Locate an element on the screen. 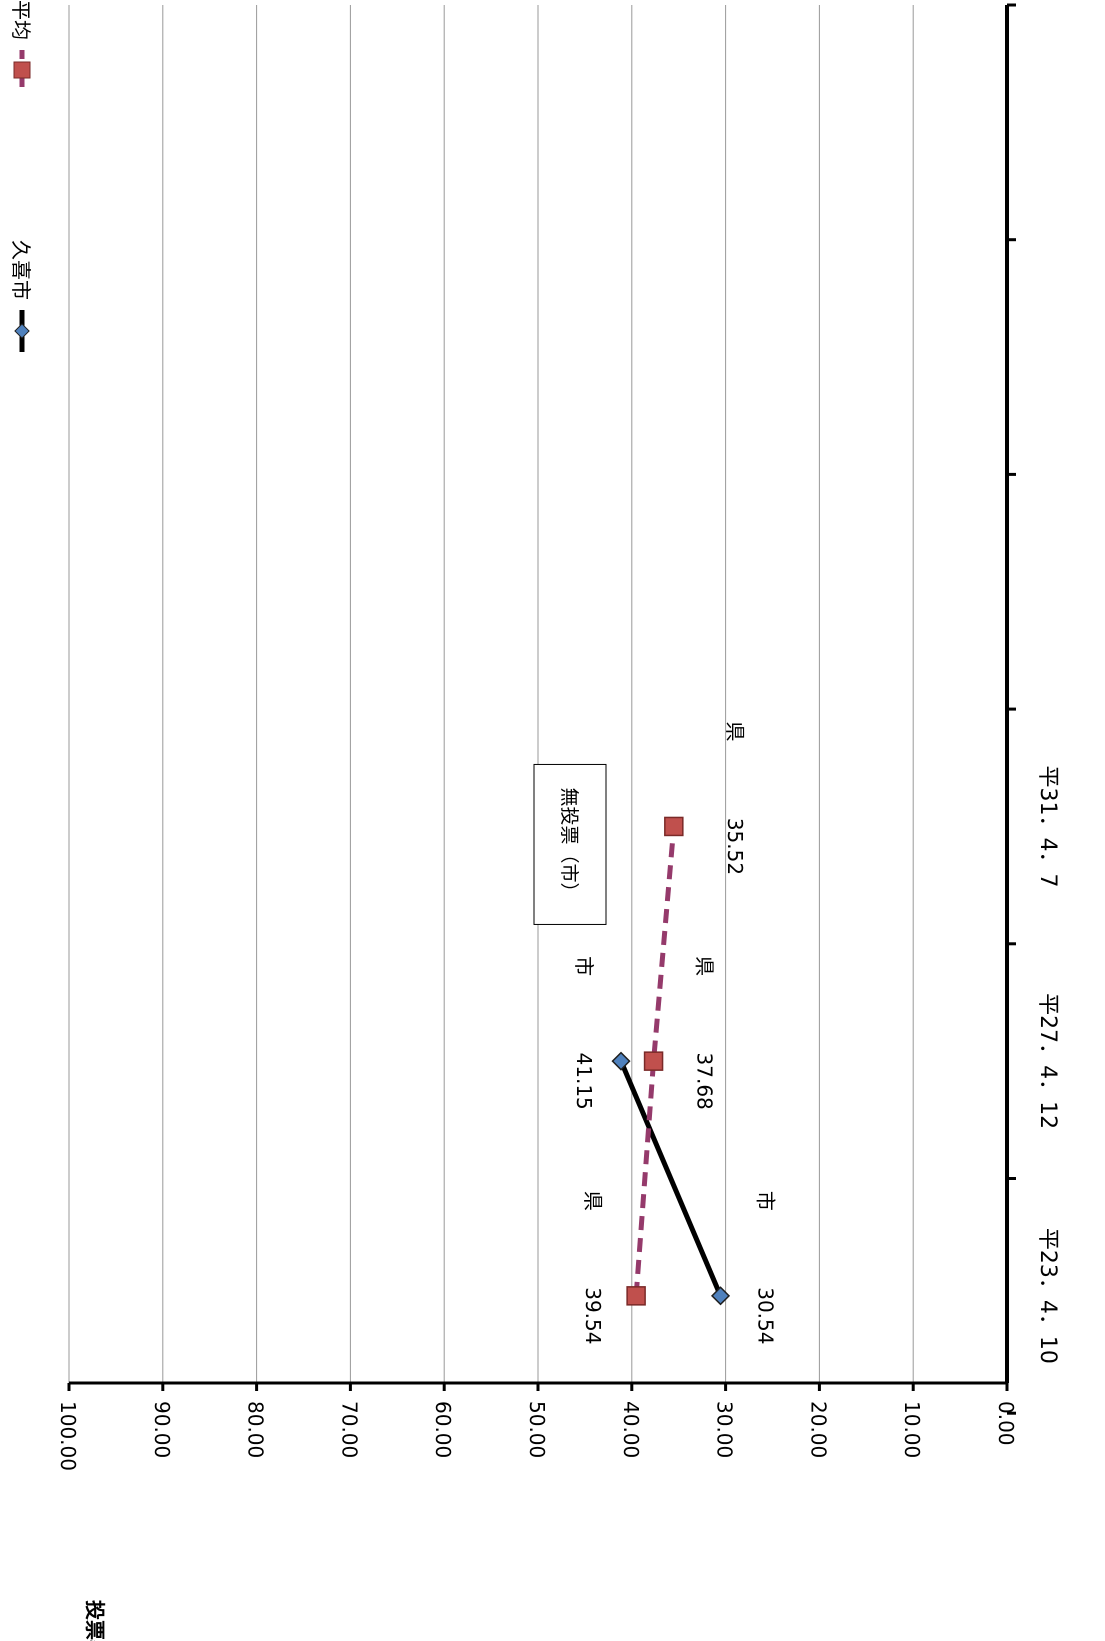 The height and width of the screenshot is (1641, 1105). y-tick-label: 90.00 is located at coordinates (162, 1429).